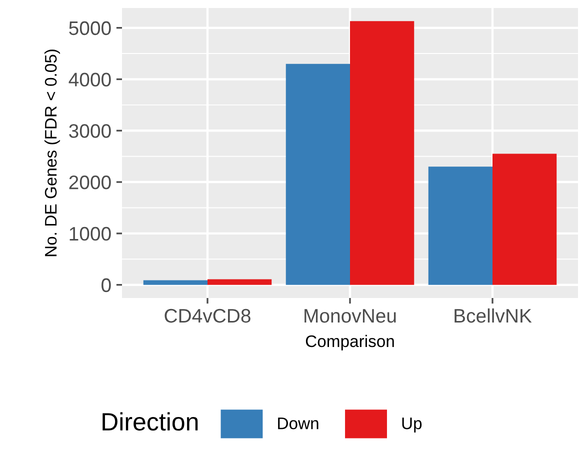 The image size is (581, 454). Describe the element at coordinates (493, 315) in the screenshot. I see `x-tick-label: BcellvNK` at that location.